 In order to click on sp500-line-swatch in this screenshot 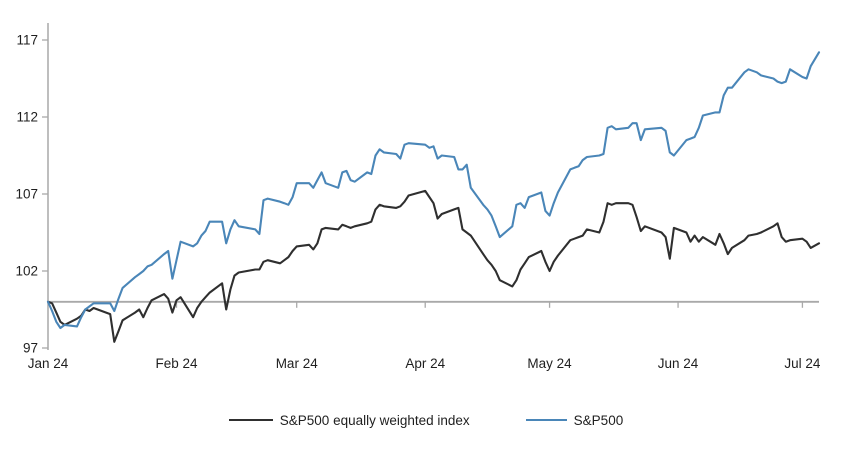, I will do `click(546, 420)`.